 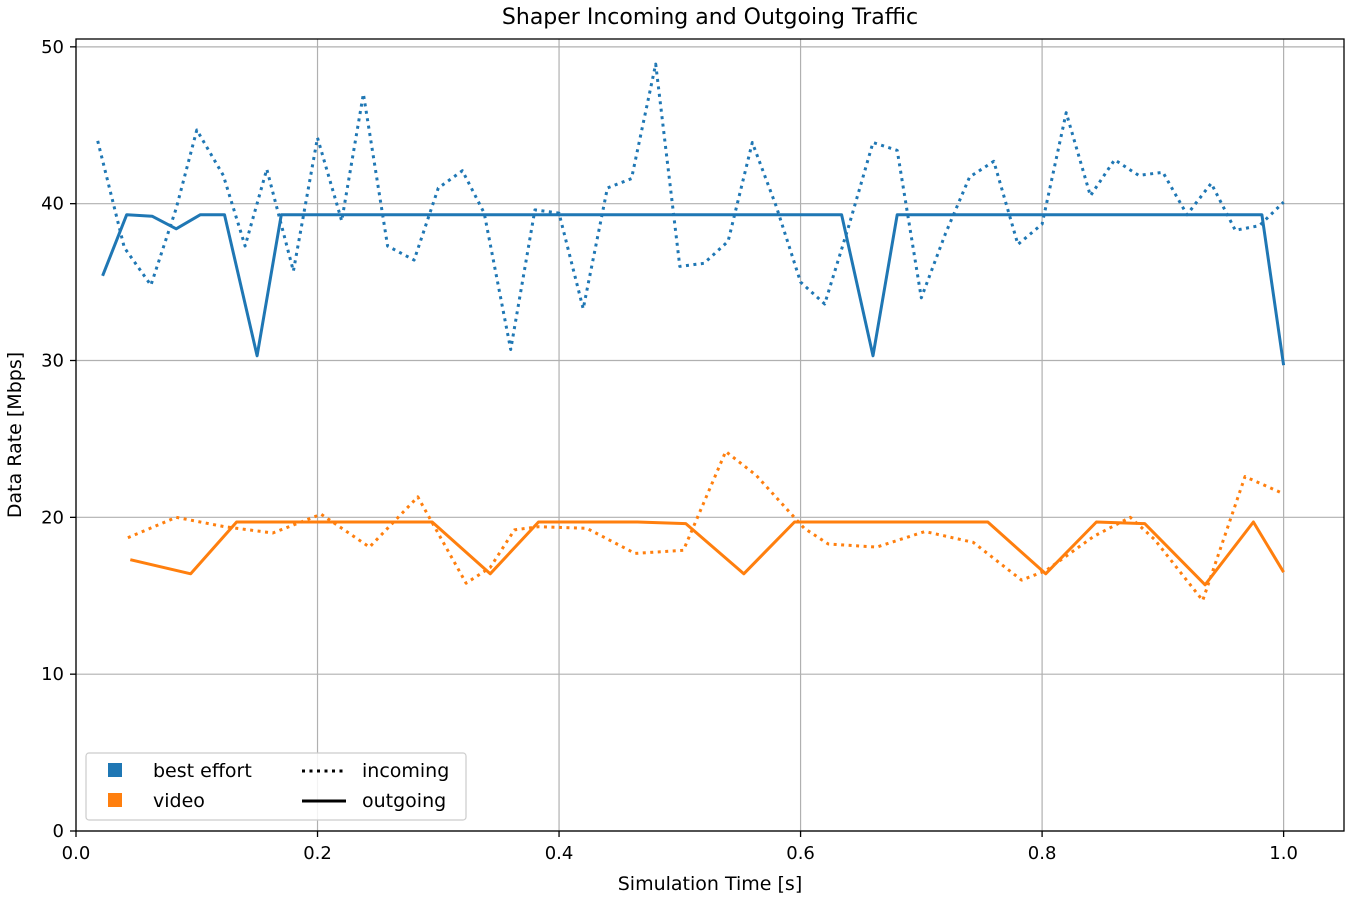 I want to click on y-axis-label: Data Rate [Mbps], so click(x=15, y=435).